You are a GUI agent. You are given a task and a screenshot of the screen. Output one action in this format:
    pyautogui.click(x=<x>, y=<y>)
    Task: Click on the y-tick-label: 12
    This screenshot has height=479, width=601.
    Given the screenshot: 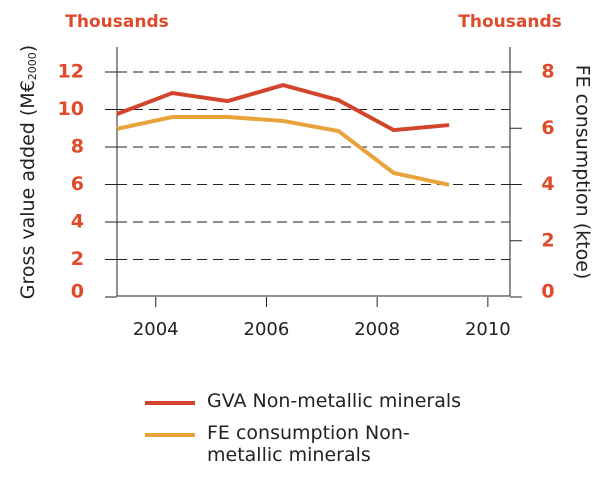 What is the action you would take?
    pyautogui.click(x=71, y=72)
    